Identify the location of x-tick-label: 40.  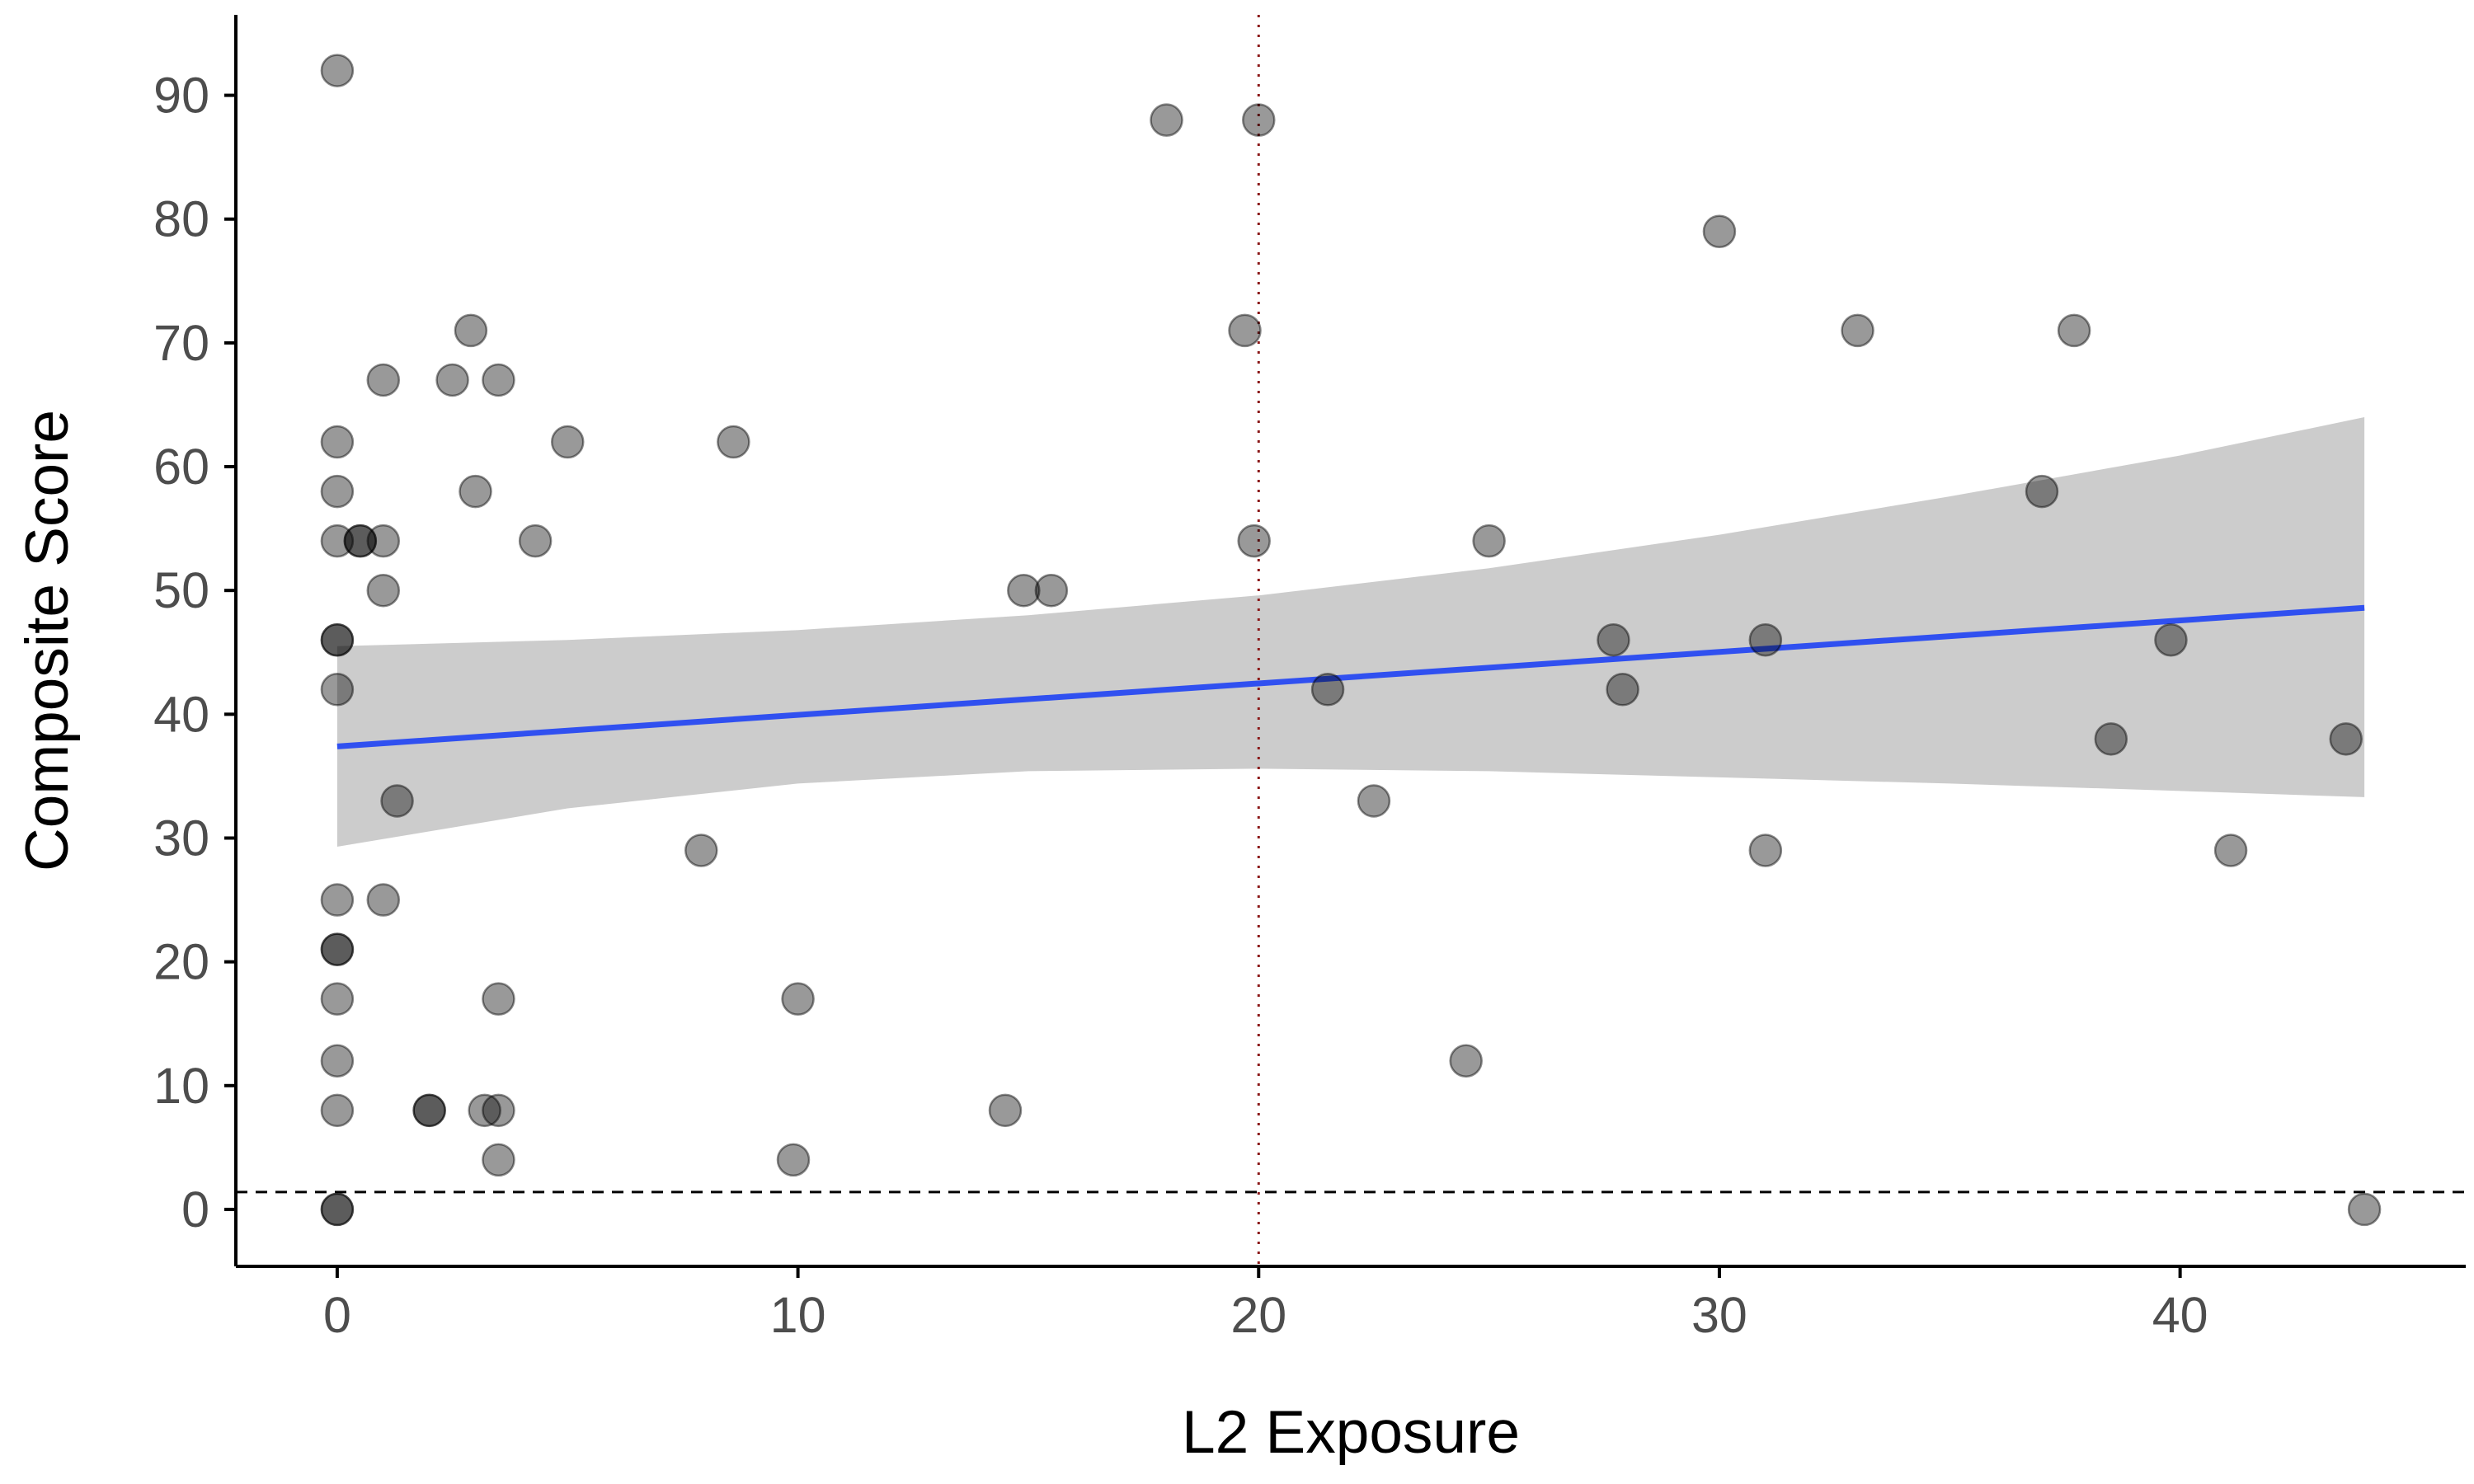
(2180, 1315).